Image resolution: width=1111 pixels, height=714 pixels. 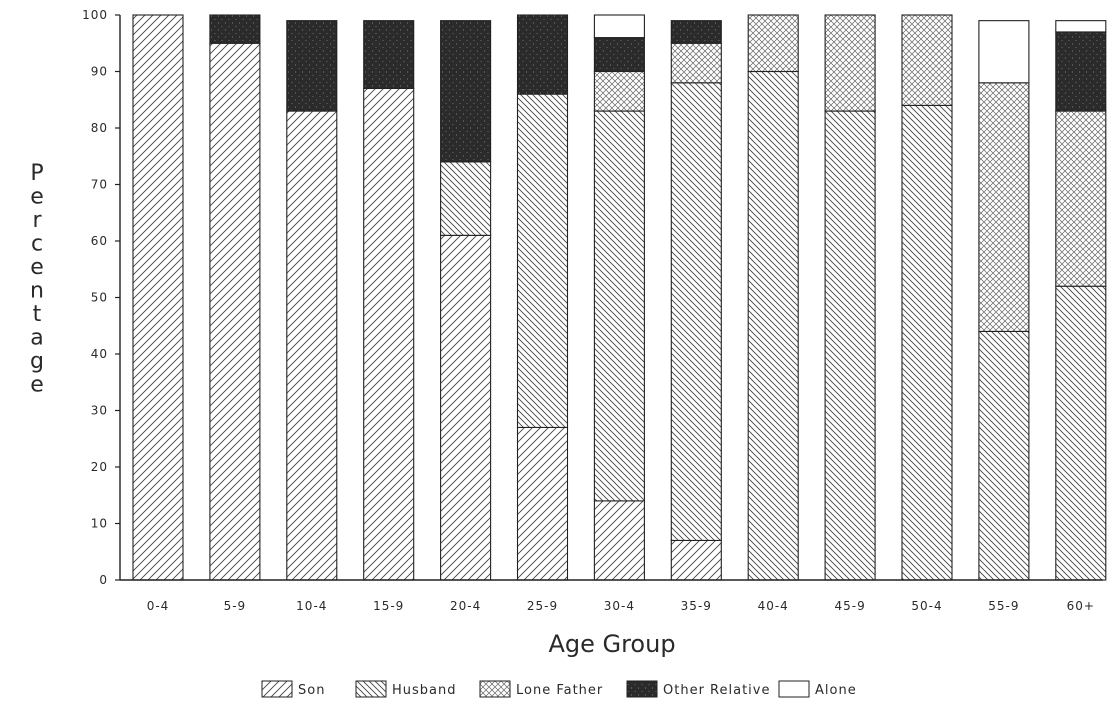 I want to click on bar-segment-15-9-son, so click(x=389, y=334).